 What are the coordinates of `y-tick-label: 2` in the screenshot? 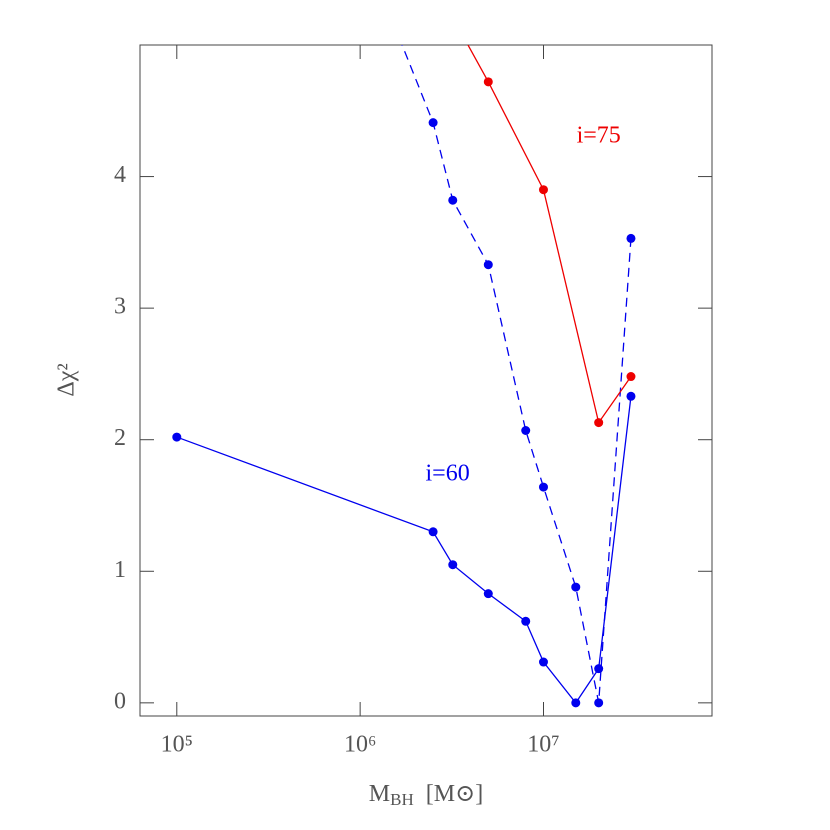 It's located at (120, 438).